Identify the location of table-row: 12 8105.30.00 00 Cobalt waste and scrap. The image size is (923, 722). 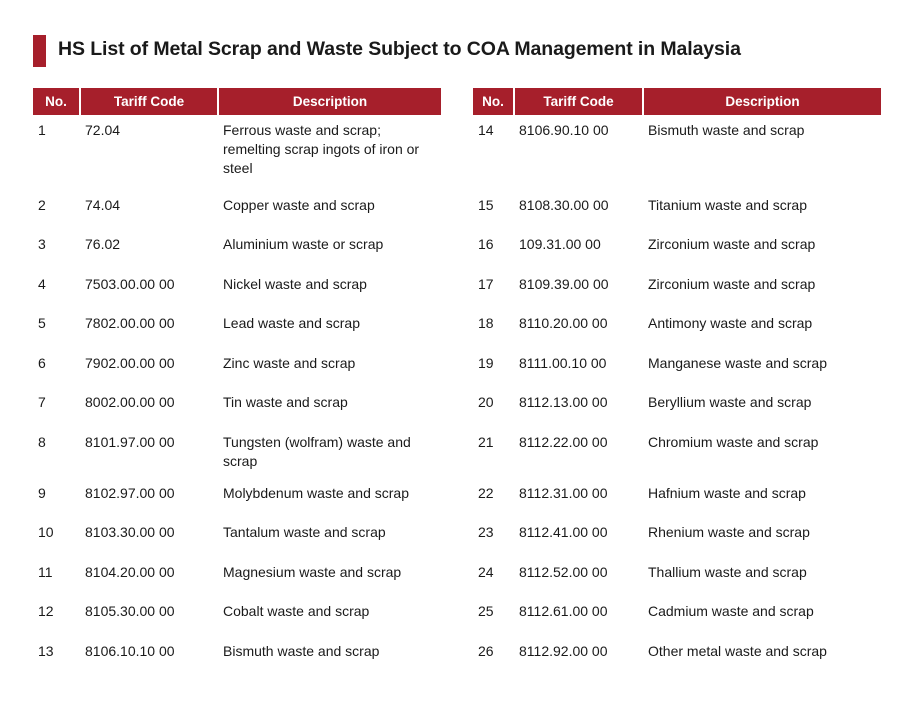
(237, 616).